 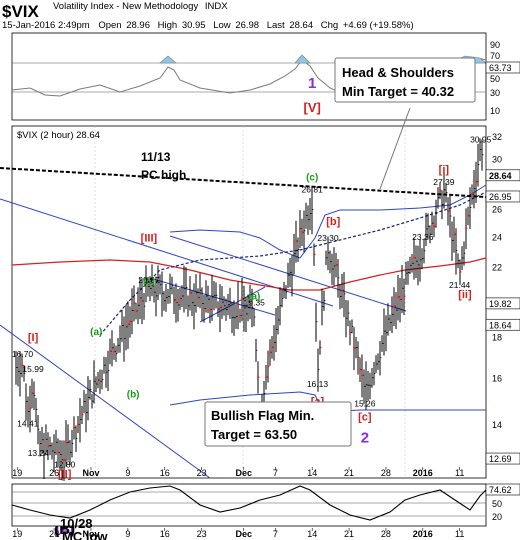 I want to click on price-point-label: 19.35, so click(x=255, y=303).